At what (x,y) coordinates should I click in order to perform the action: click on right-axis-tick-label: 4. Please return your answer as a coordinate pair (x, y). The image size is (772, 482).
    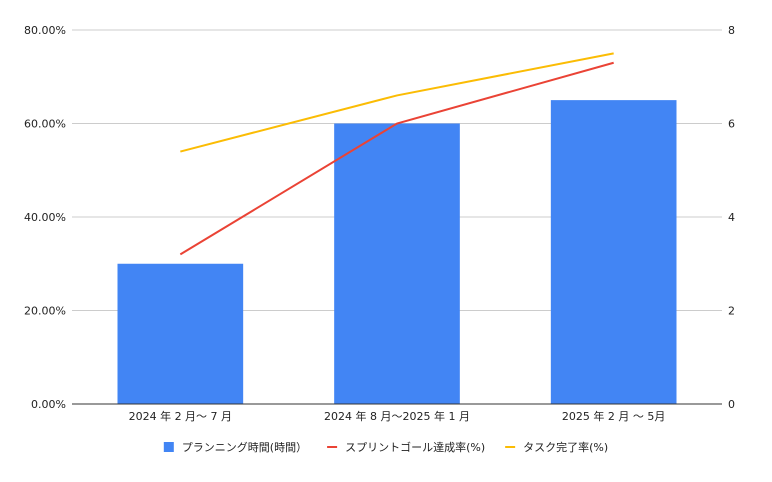
    Looking at the image, I should click on (731, 217).